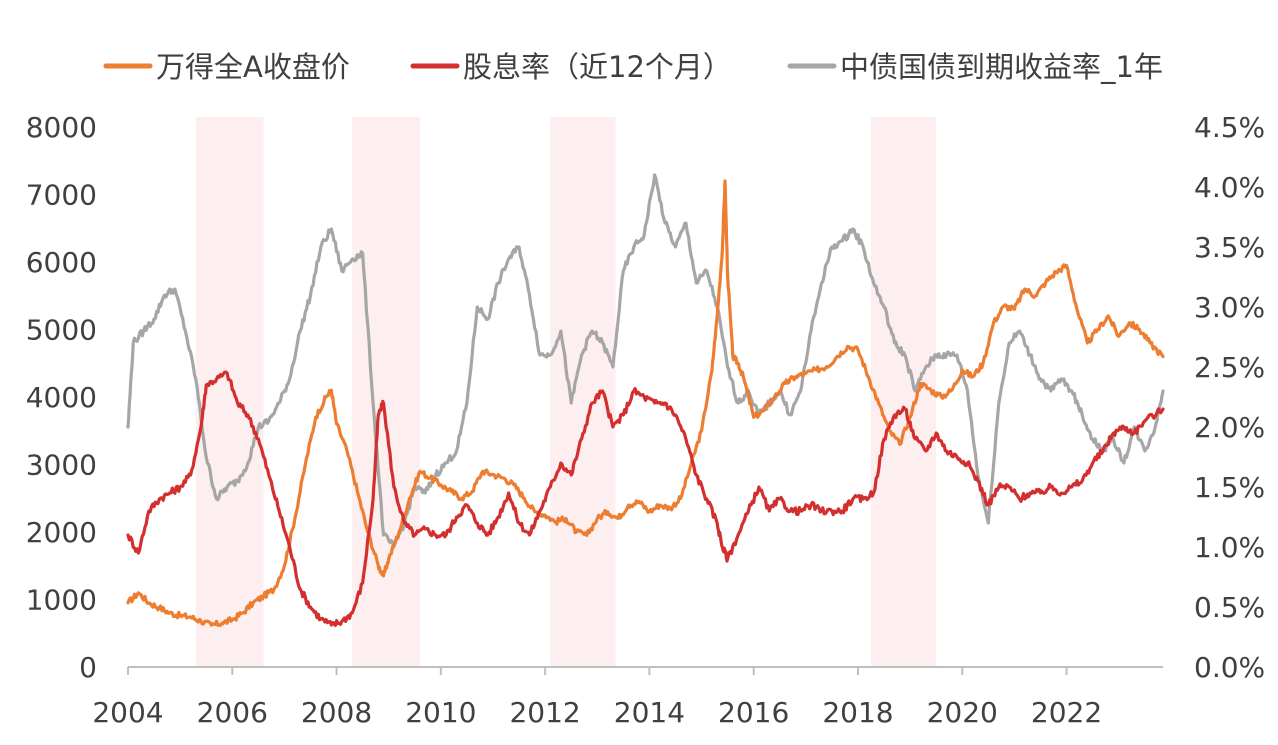 The image size is (1278, 745). Describe the element at coordinates (1229, 607) in the screenshot. I see `y-right-tick-label: 0.5%` at that location.